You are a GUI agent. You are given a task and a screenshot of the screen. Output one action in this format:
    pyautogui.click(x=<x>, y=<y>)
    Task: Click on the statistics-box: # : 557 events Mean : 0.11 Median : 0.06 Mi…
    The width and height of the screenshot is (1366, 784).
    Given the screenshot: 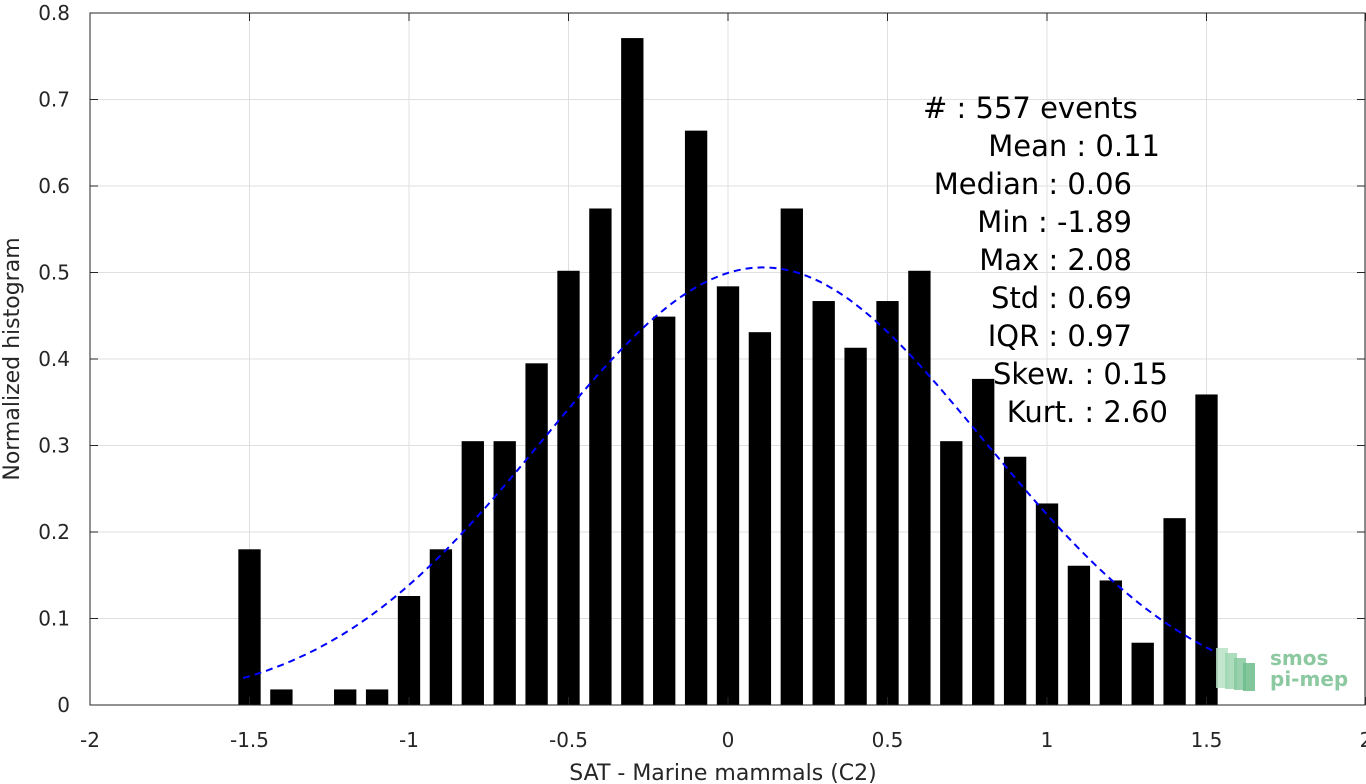 What is the action you would take?
    pyautogui.click(x=1045, y=260)
    